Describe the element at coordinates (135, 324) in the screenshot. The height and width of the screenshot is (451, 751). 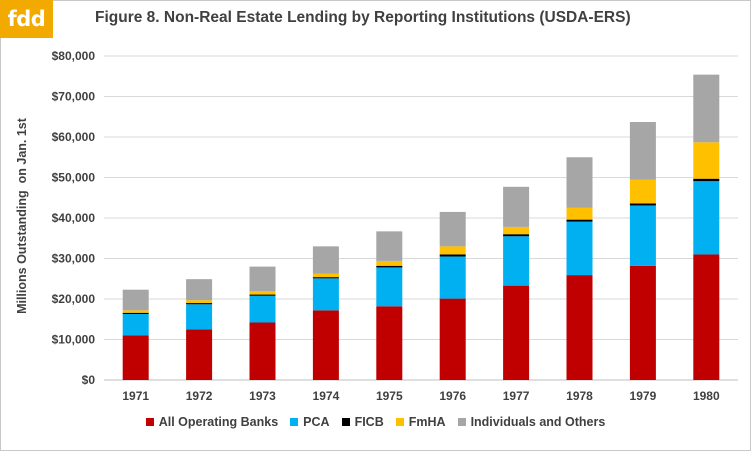
I see `bar-pca-1971` at that location.